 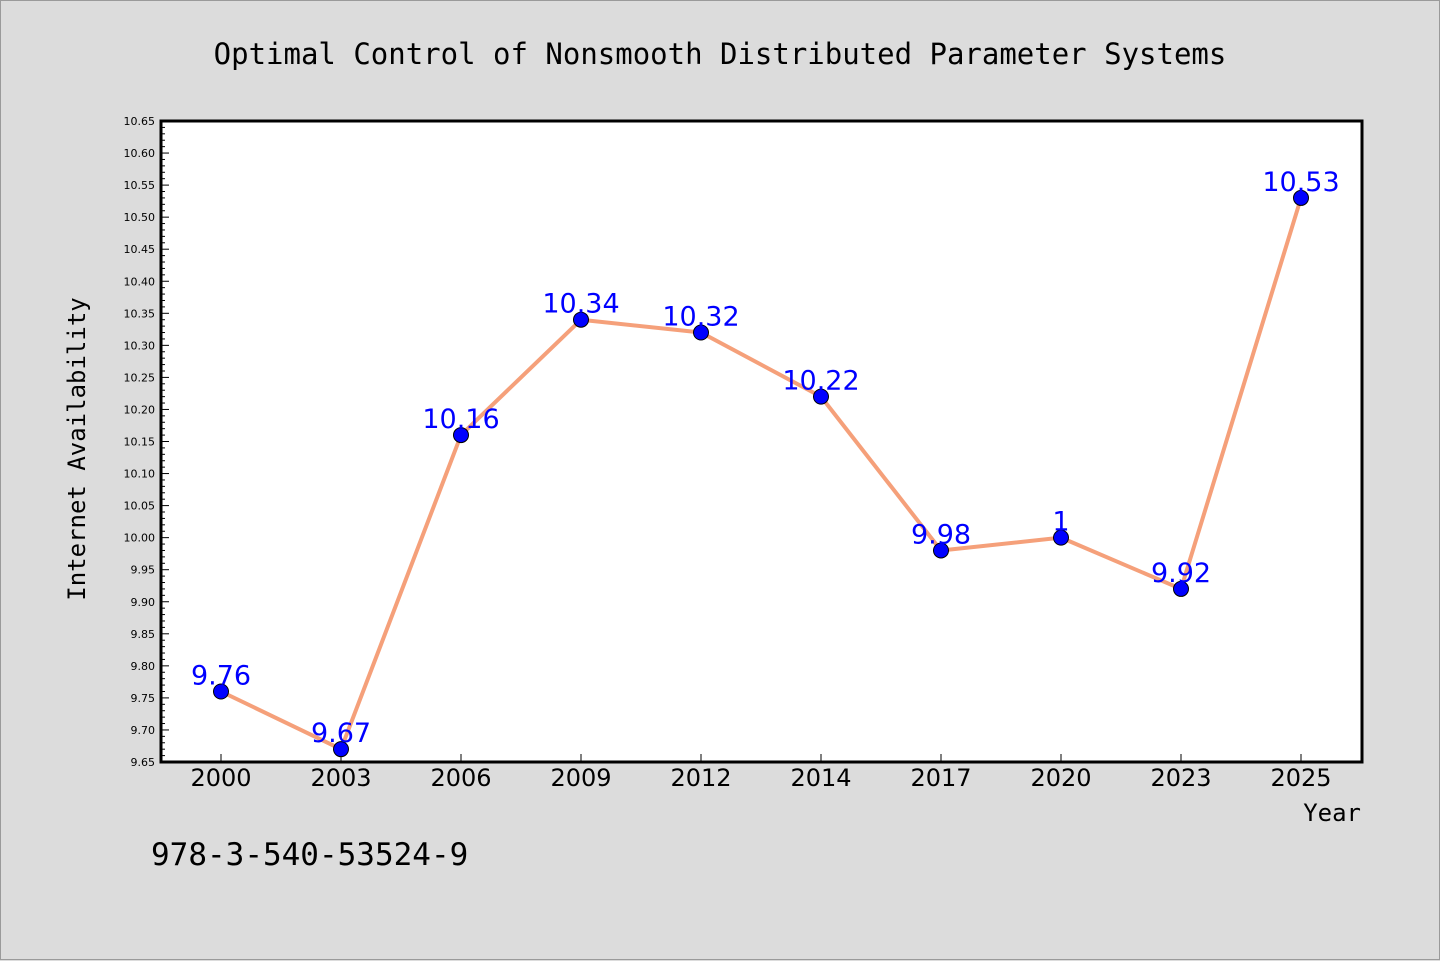 What do you see at coordinates (140, 313) in the screenshot?
I see `y-tick-label: 10.35` at bounding box center [140, 313].